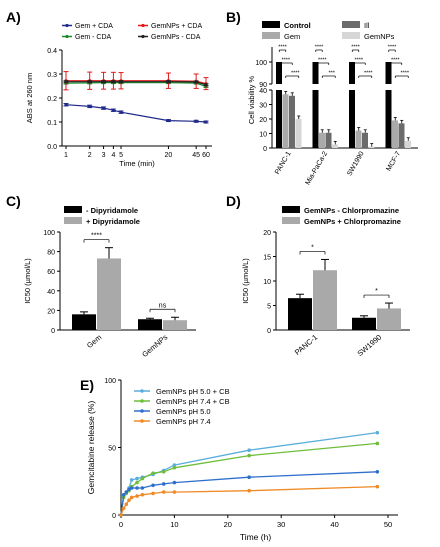  I want to click on d-y-tick-label: 5, so click(269, 307).